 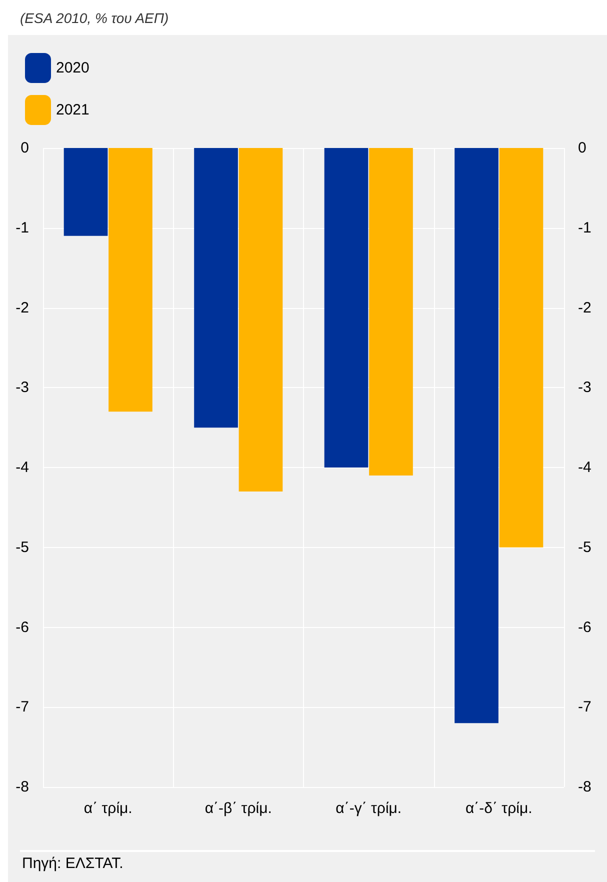 What do you see at coordinates (108, 808) in the screenshot?
I see `x-tick-label: α΄ τρίμ.` at bounding box center [108, 808].